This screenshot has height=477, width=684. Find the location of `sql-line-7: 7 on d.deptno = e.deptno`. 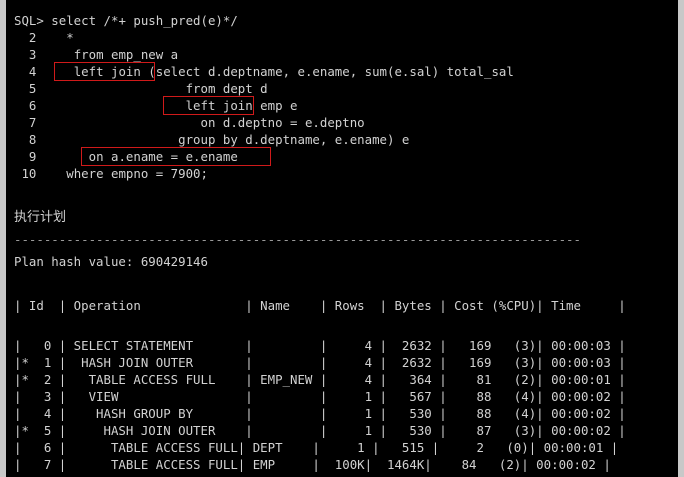

sql-line-7: 7 on d.deptno = e.deptno is located at coordinates (189, 122).